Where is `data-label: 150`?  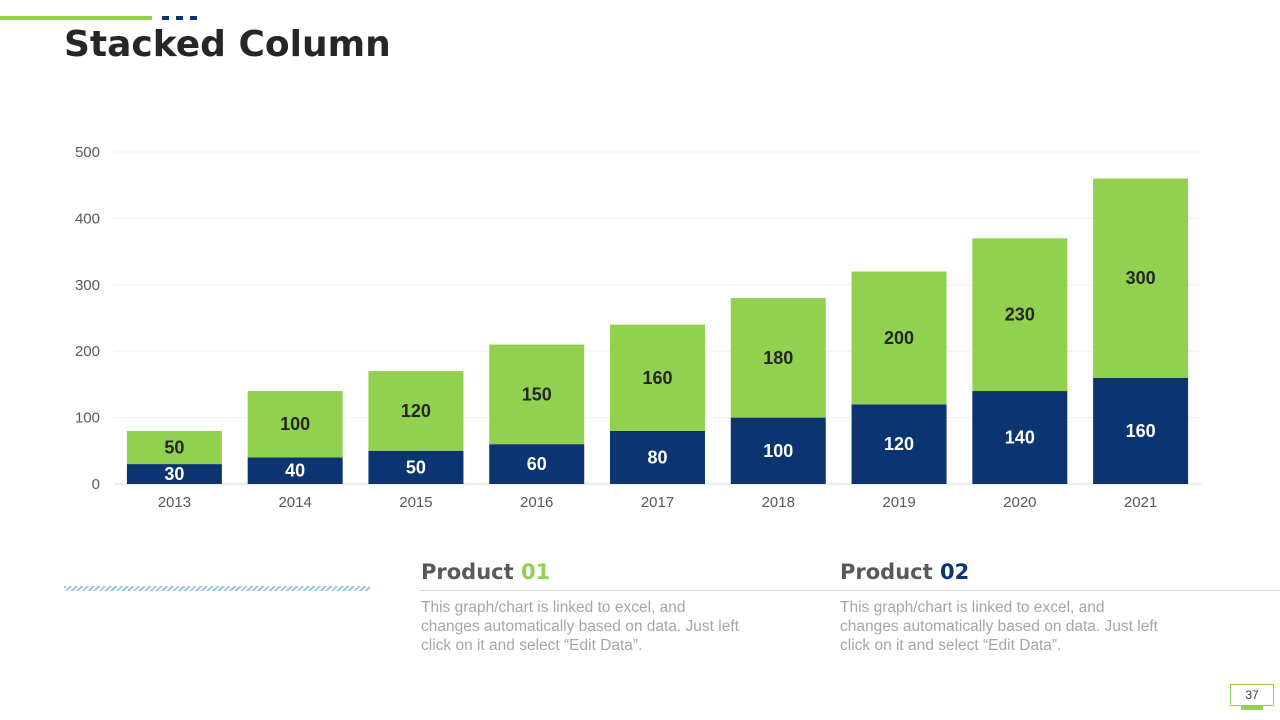
data-label: 150 is located at coordinates (537, 394).